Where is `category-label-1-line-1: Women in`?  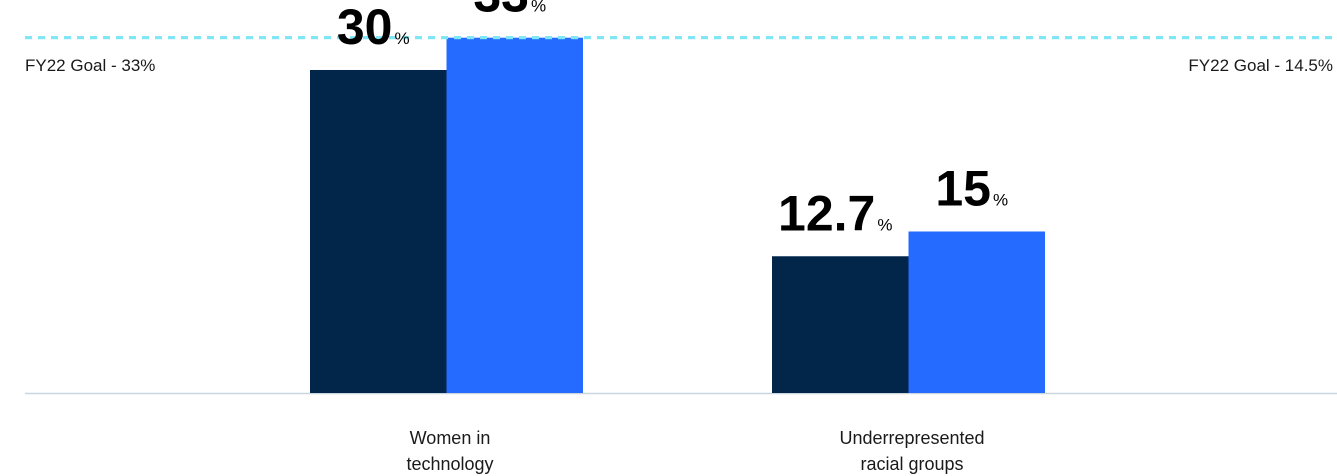
category-label-1-line-1: Women in is located at coordinates (450, 438).